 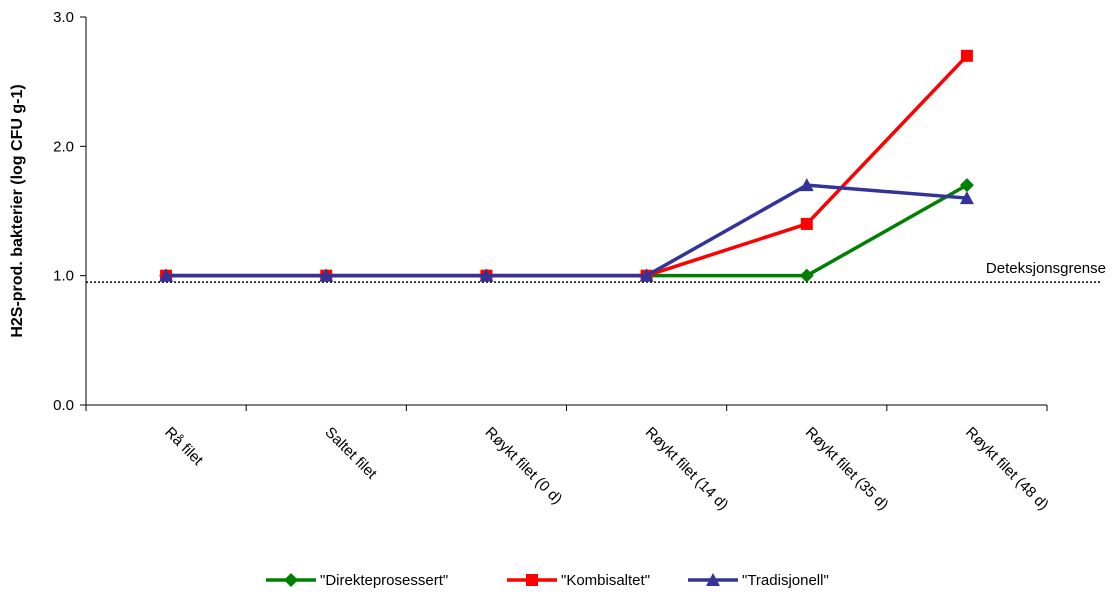 What do you see at coordinates (184, 447) in the screenshot?
I see `x-tick-label: Rå filet` at bounding box center [184, 447].